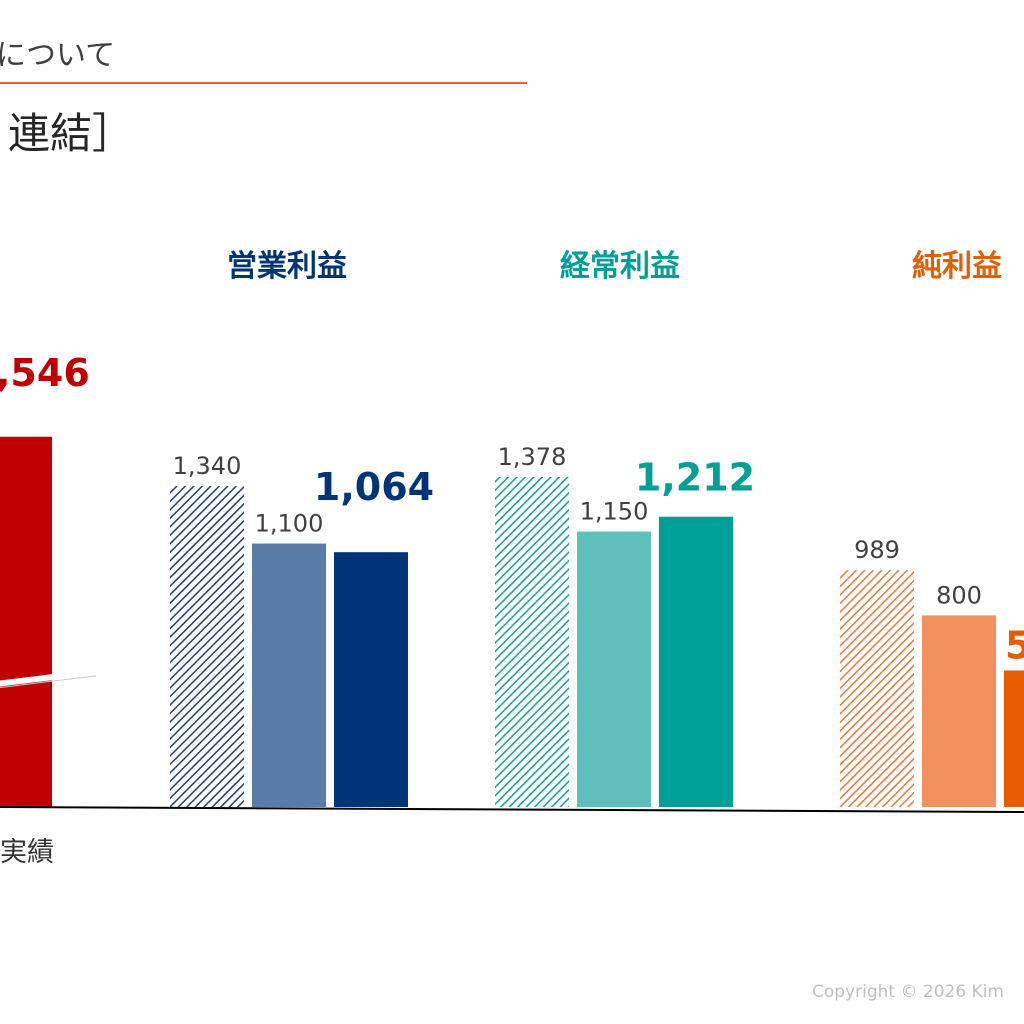  Describe the element at coordinates (263, 83) in the screenshot. I see `header-divider` at that location.